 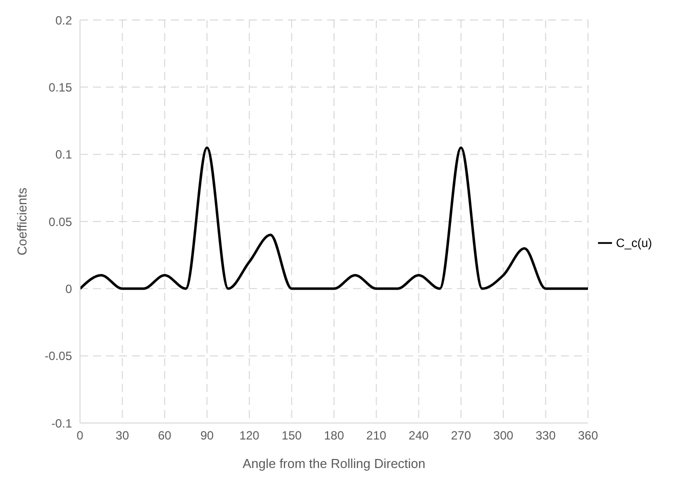 I want to click on x-tick-label: 0, so click(x=80, y=435).